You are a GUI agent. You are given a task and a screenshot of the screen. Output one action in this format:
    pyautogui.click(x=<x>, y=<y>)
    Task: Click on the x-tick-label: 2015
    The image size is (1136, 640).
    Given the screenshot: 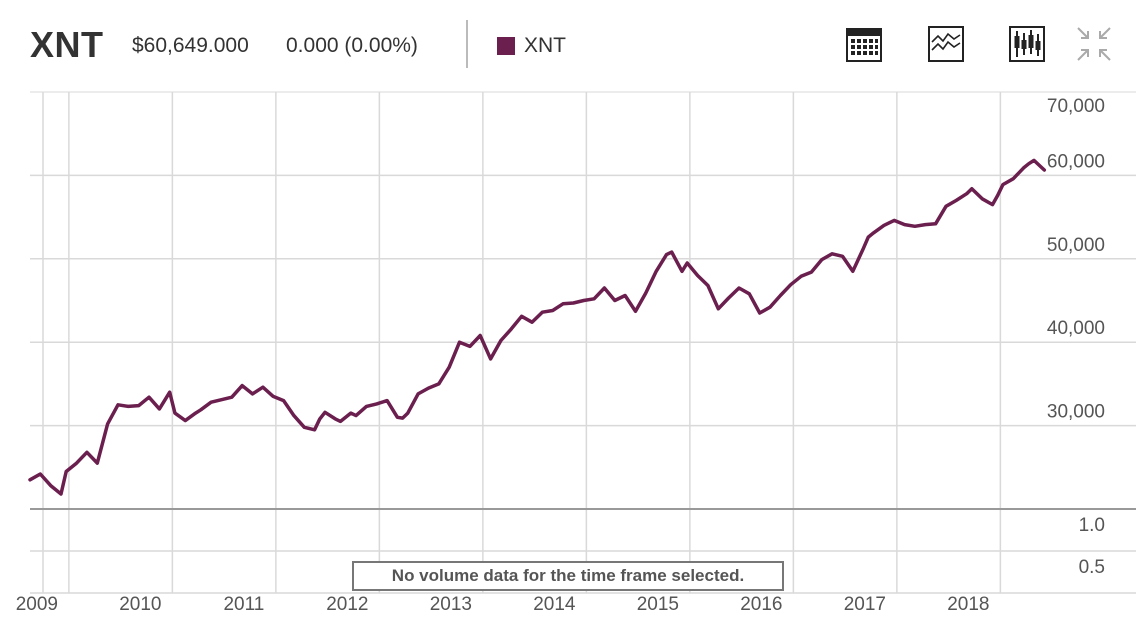 What is the action you would take?
    pyautogui.click(x=658, y=604)
    